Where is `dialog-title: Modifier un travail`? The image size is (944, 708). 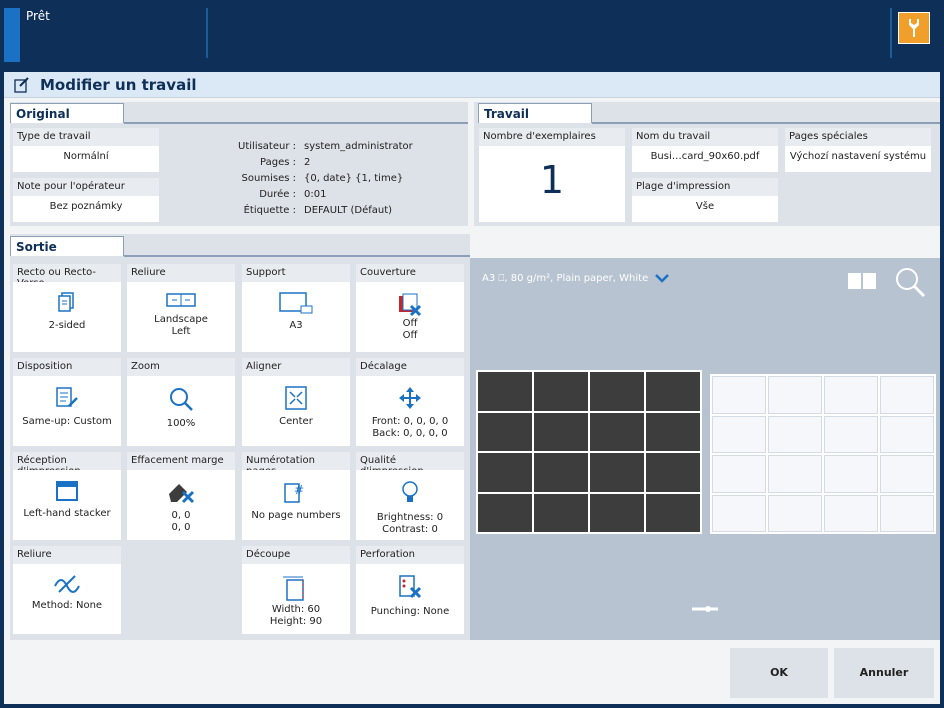
dialog-title: Modifier un travail is located at coordinates (118, 85).